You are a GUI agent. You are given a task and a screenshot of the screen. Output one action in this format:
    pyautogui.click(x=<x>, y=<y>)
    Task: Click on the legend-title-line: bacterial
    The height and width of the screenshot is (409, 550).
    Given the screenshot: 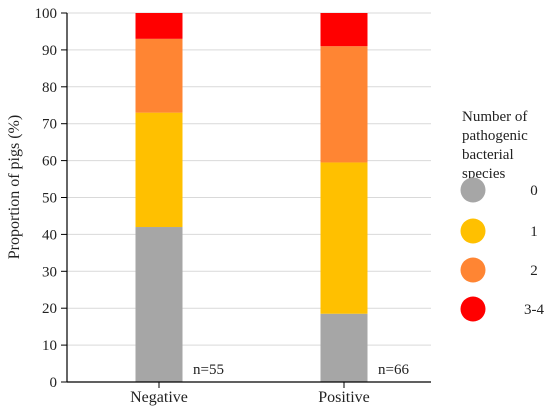 What is the action you would take?
    pyautogui.click(x=488, y=155)
    